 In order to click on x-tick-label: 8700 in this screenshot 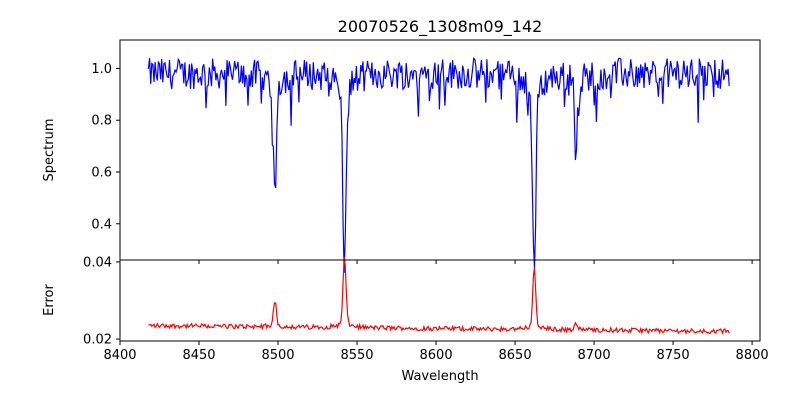, I will do `click(594, 355)`.